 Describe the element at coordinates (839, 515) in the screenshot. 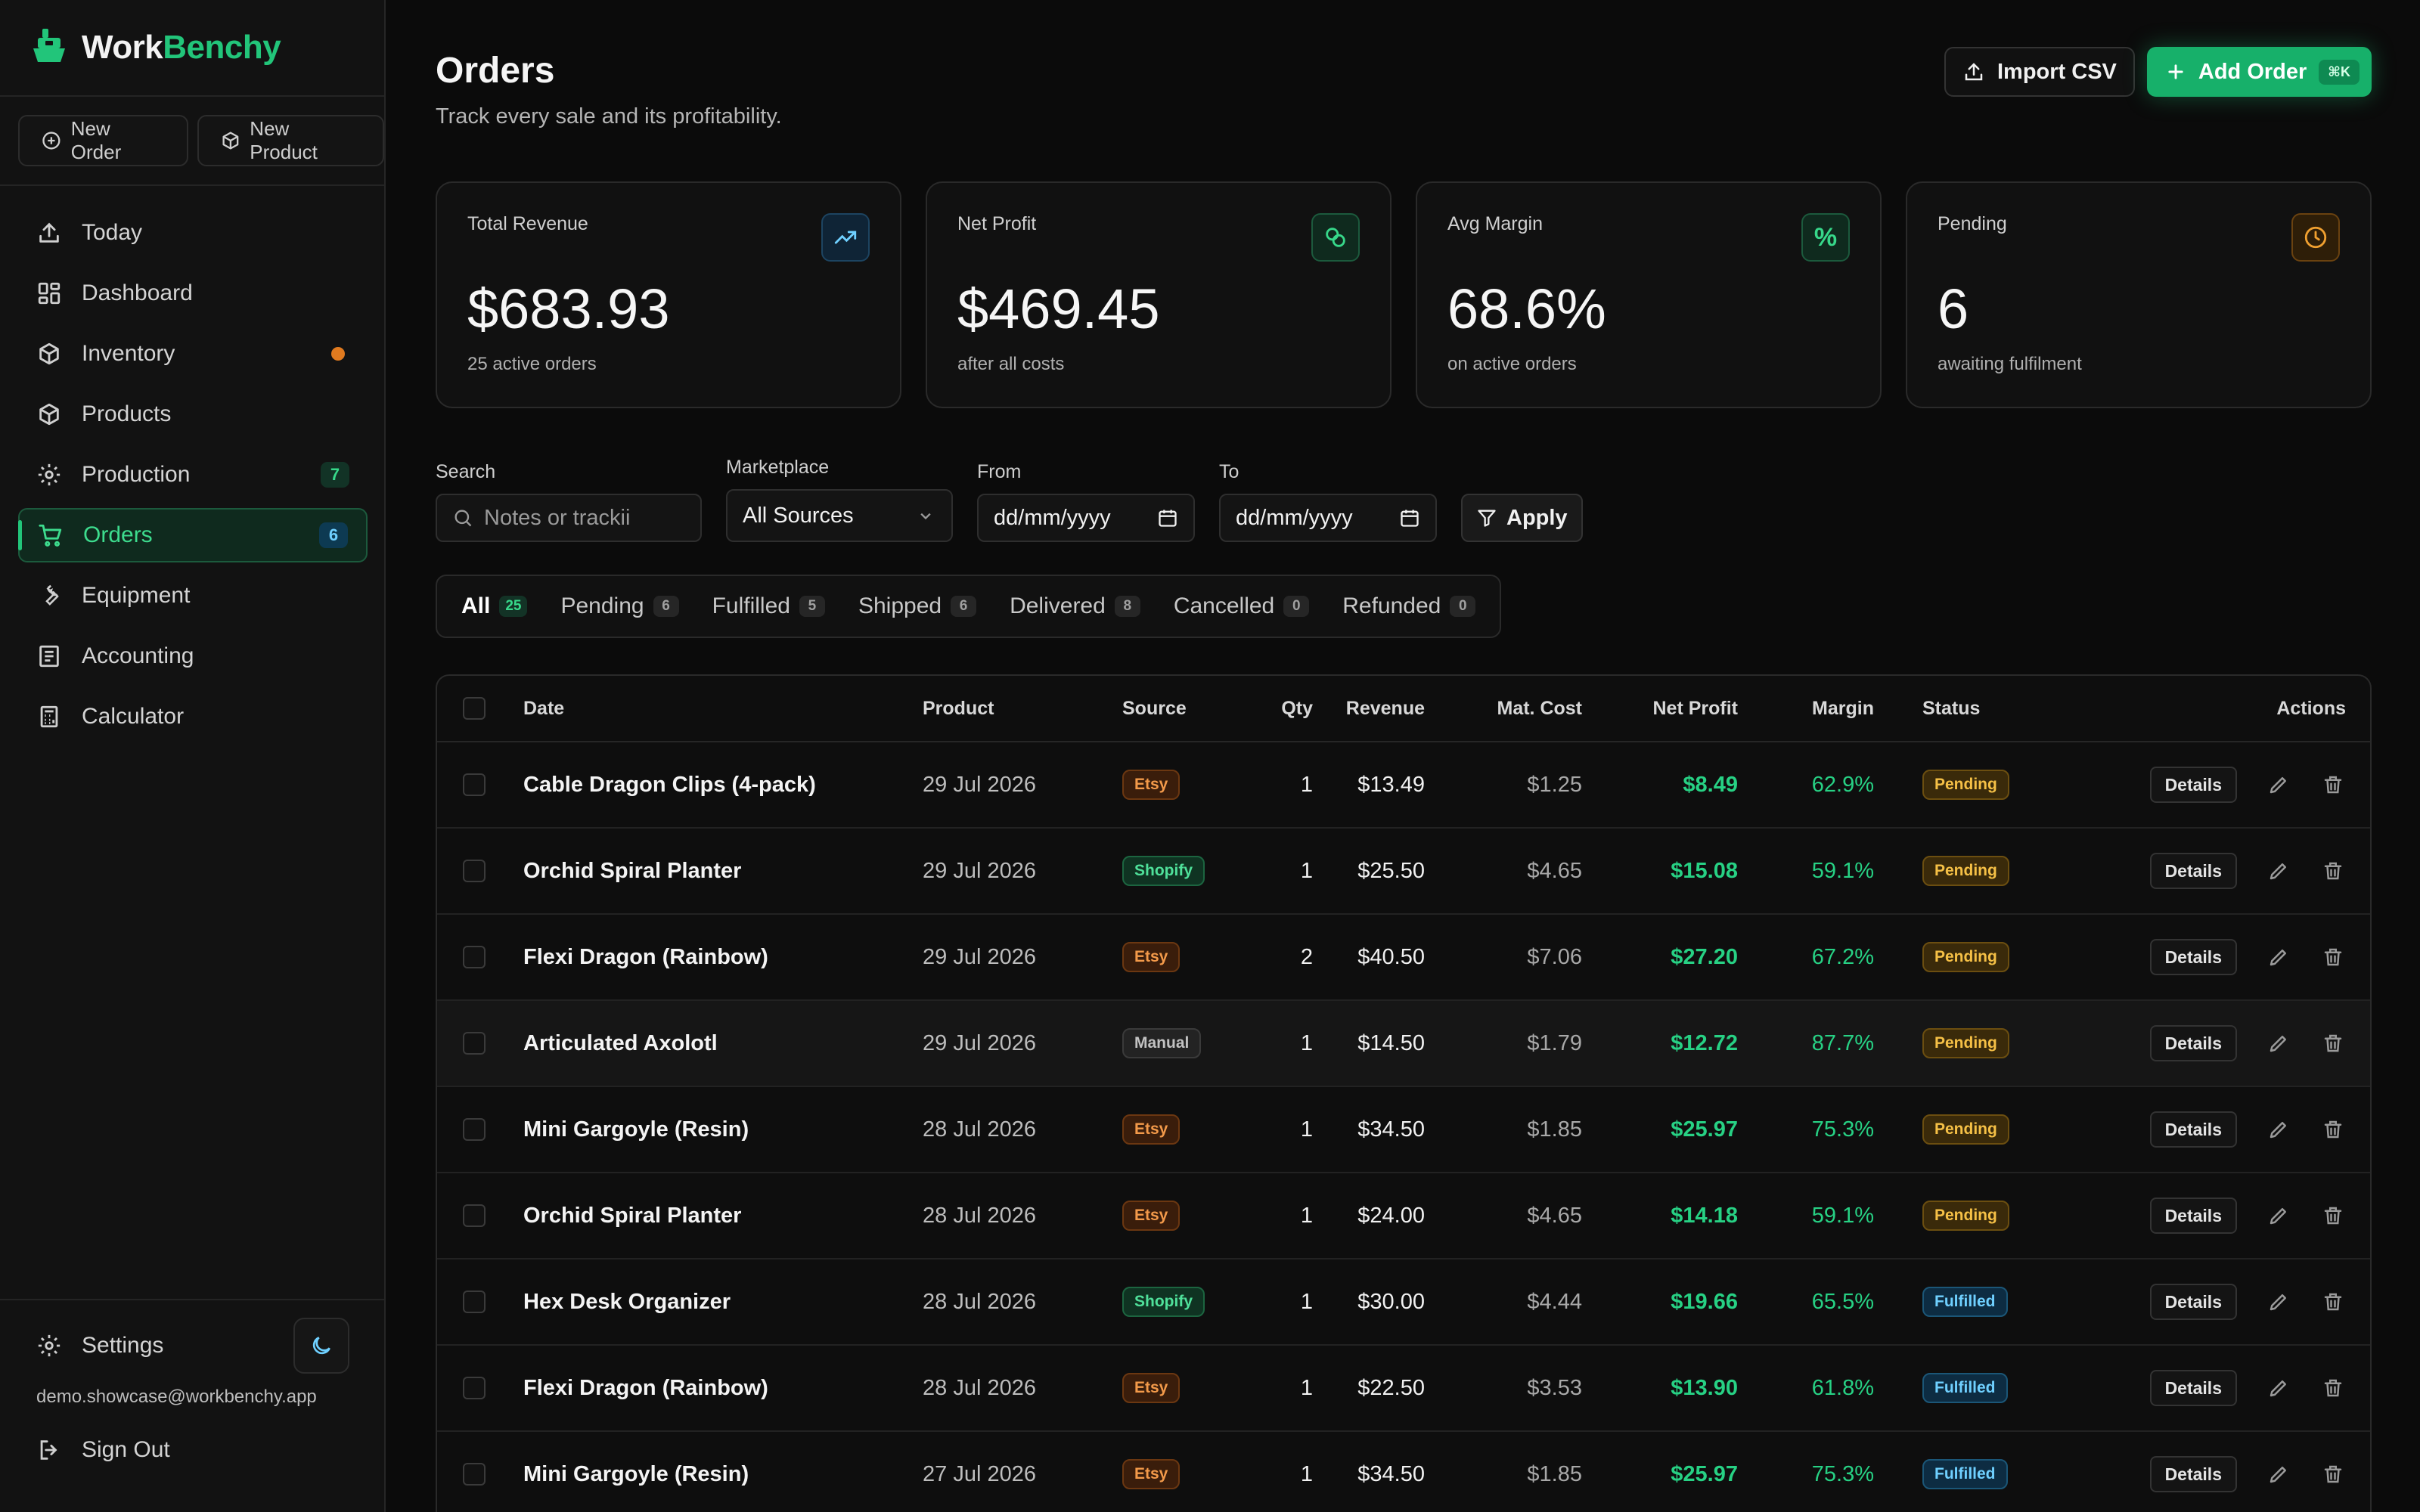

I see `marketplace-select: All Sources` at that location.